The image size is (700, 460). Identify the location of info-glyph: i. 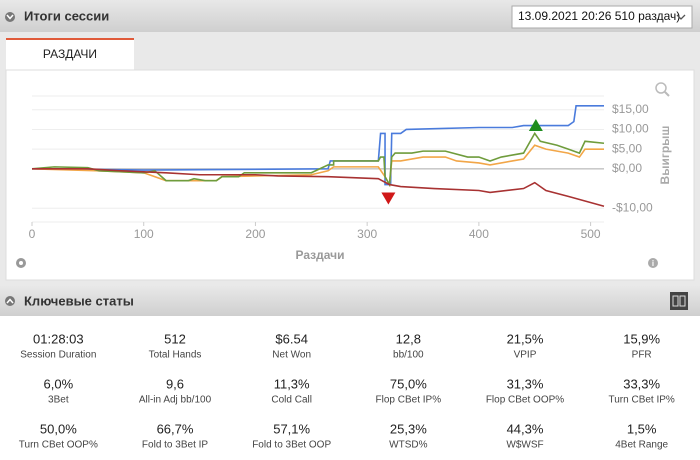
(653, 263).